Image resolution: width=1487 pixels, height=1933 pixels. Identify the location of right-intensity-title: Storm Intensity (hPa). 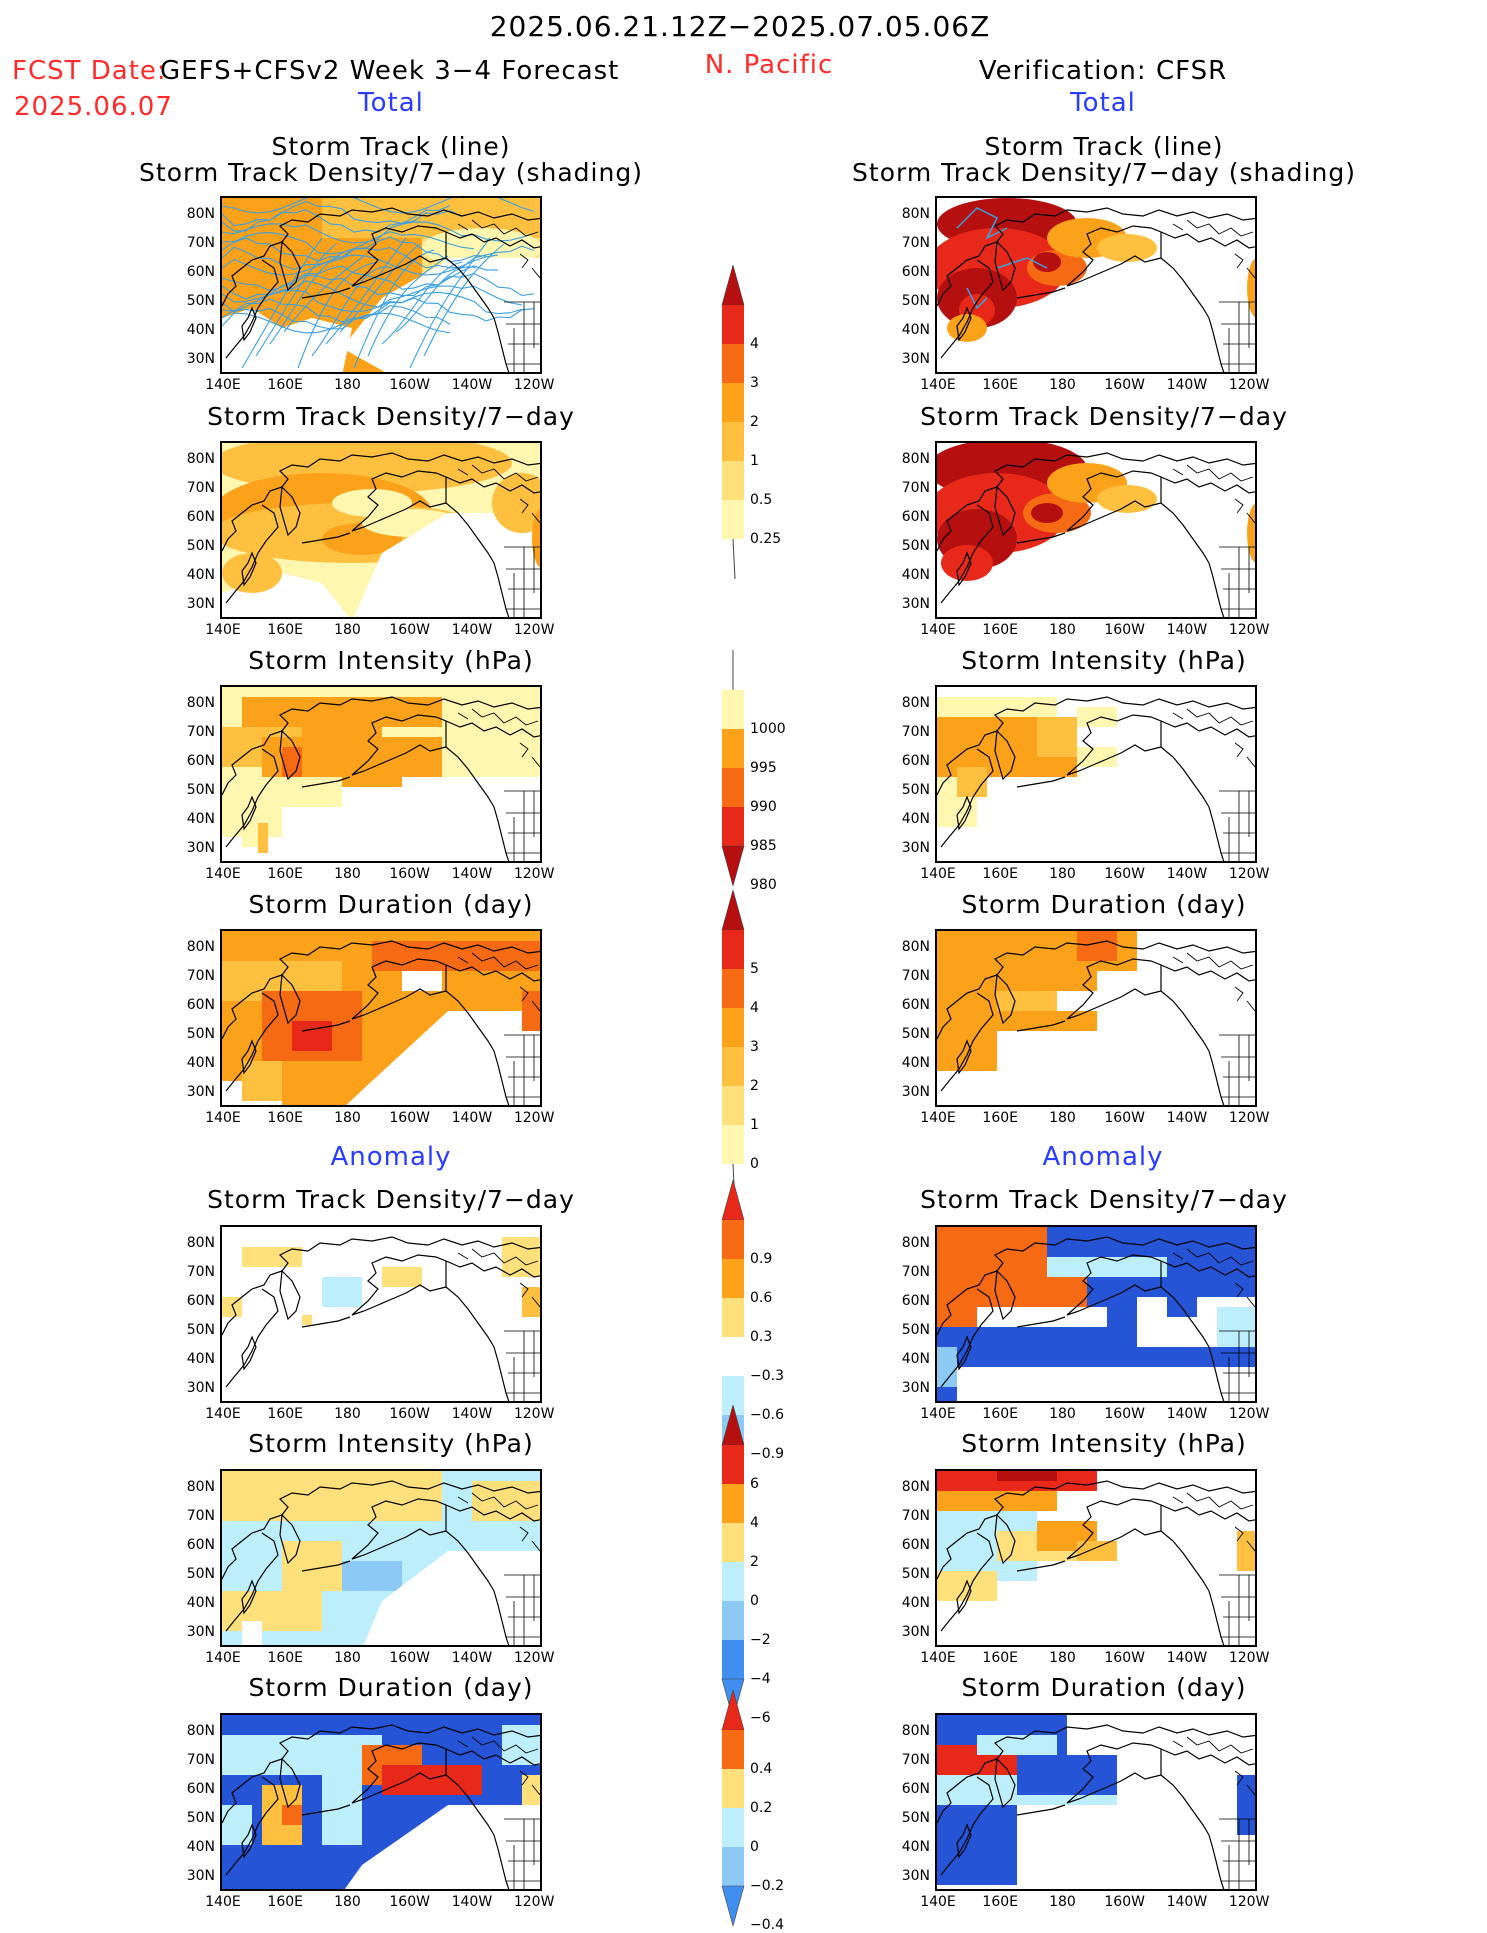
(1104, 660).